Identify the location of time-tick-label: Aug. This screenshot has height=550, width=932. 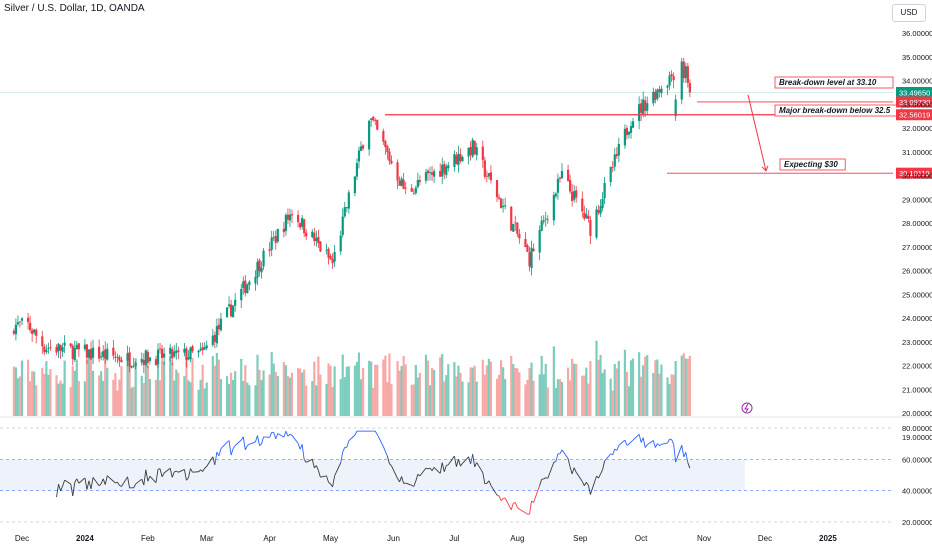
(517, 538).